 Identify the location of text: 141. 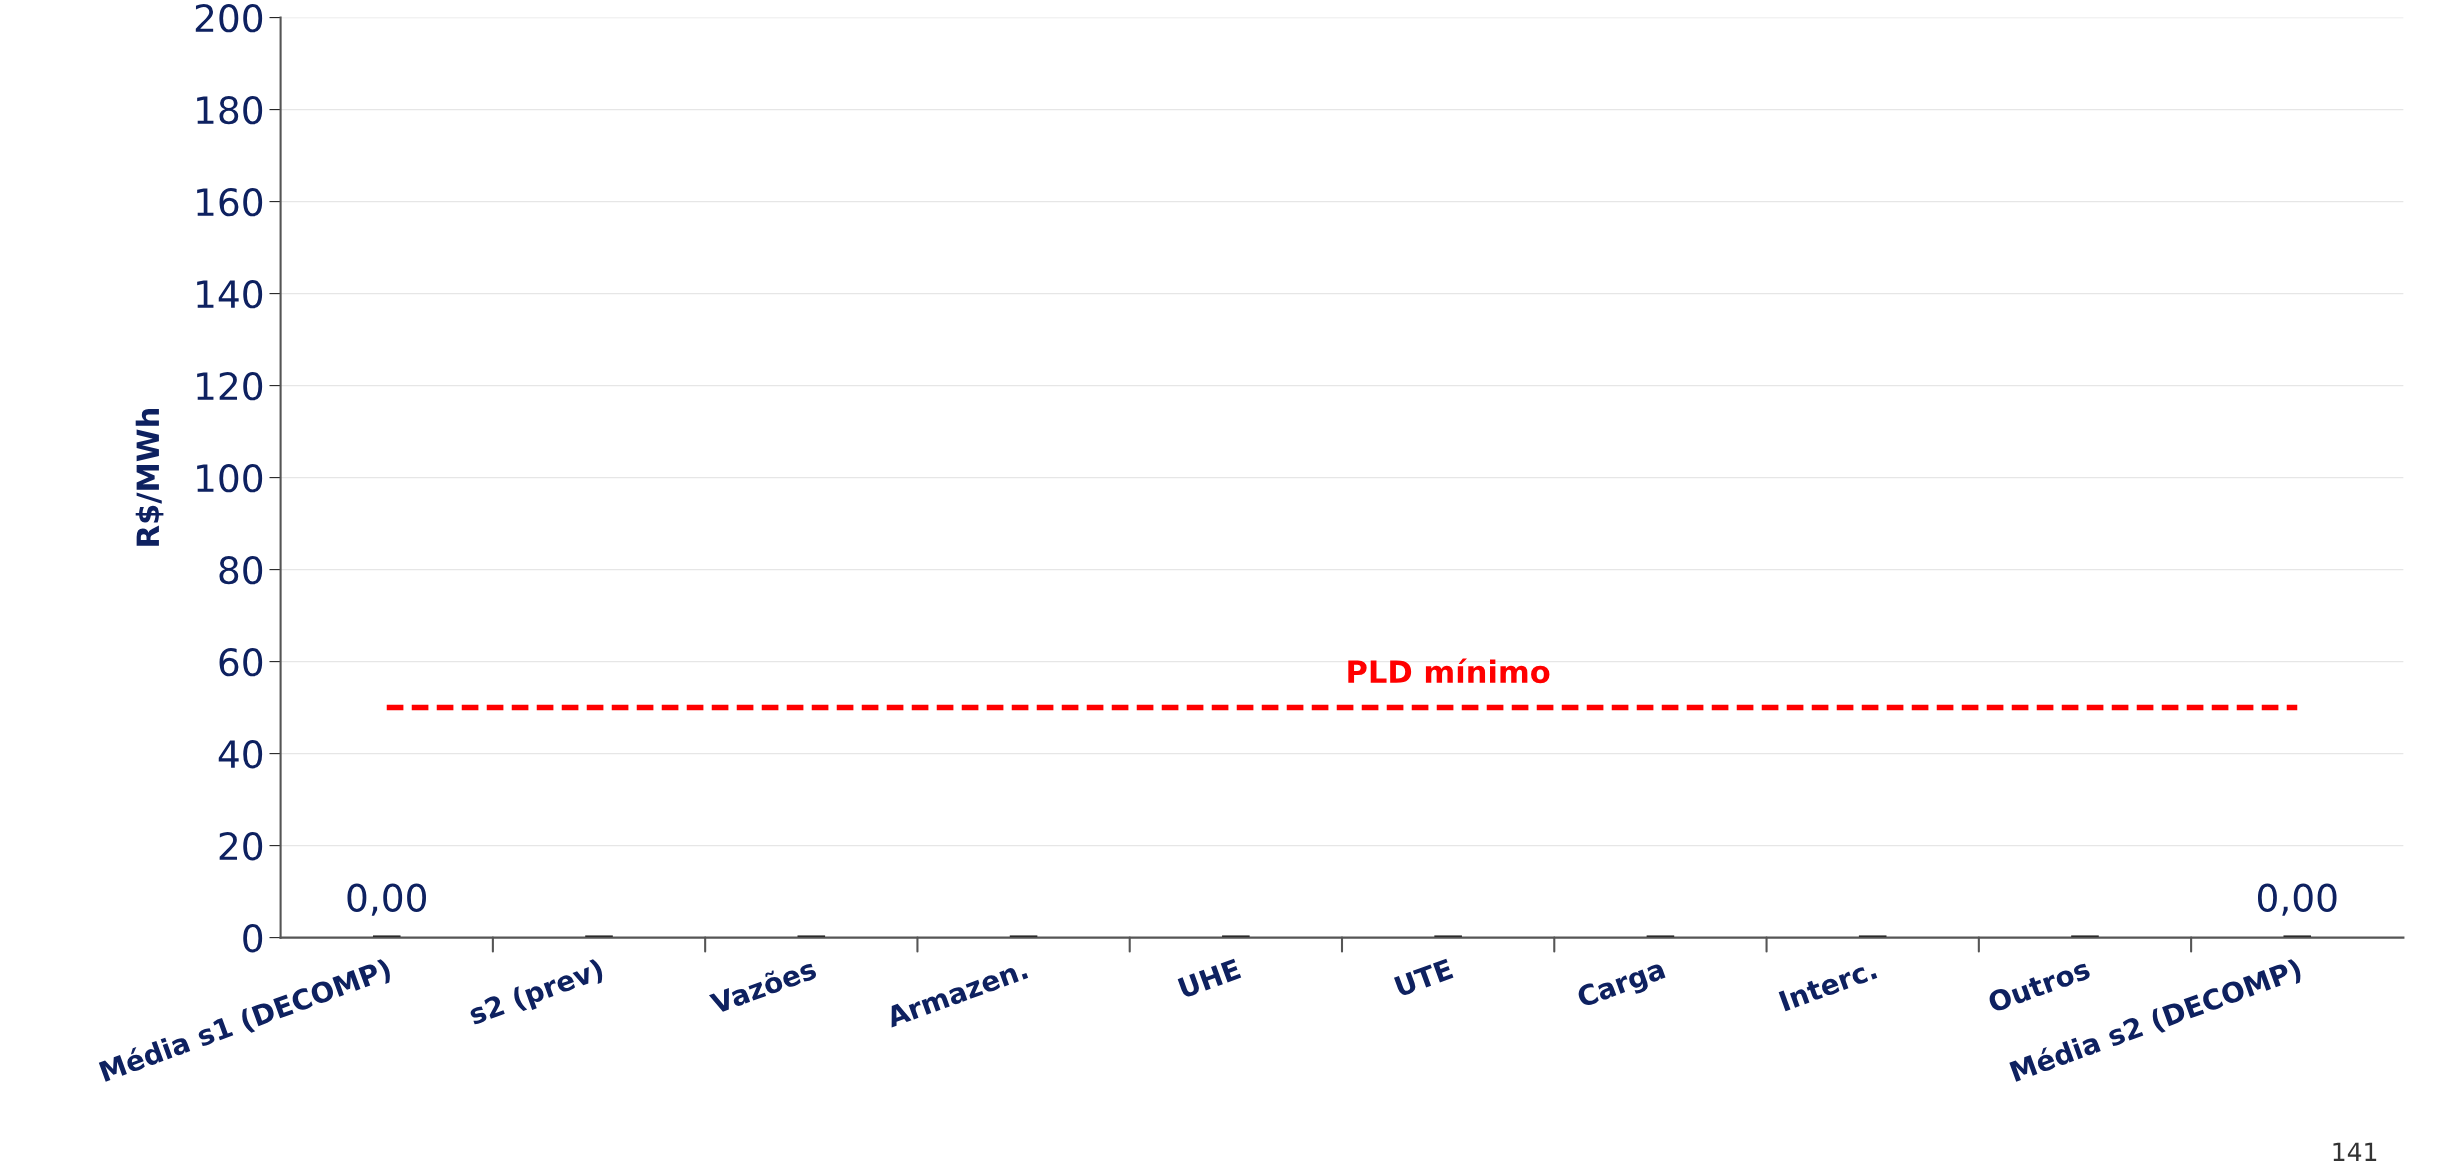
(2355, 1151).